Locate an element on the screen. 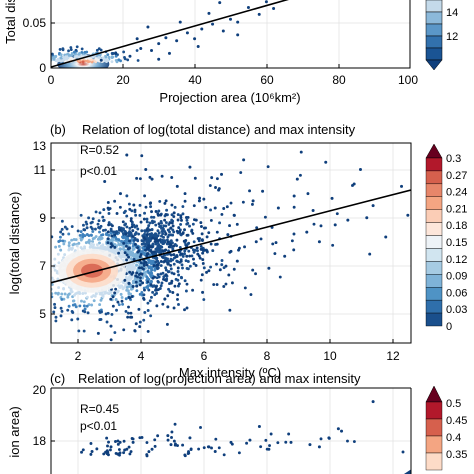 Image resolution: width=474 pixels, height=474 pixels. y-tick-label: 9 is located at coordinates (42, 218).